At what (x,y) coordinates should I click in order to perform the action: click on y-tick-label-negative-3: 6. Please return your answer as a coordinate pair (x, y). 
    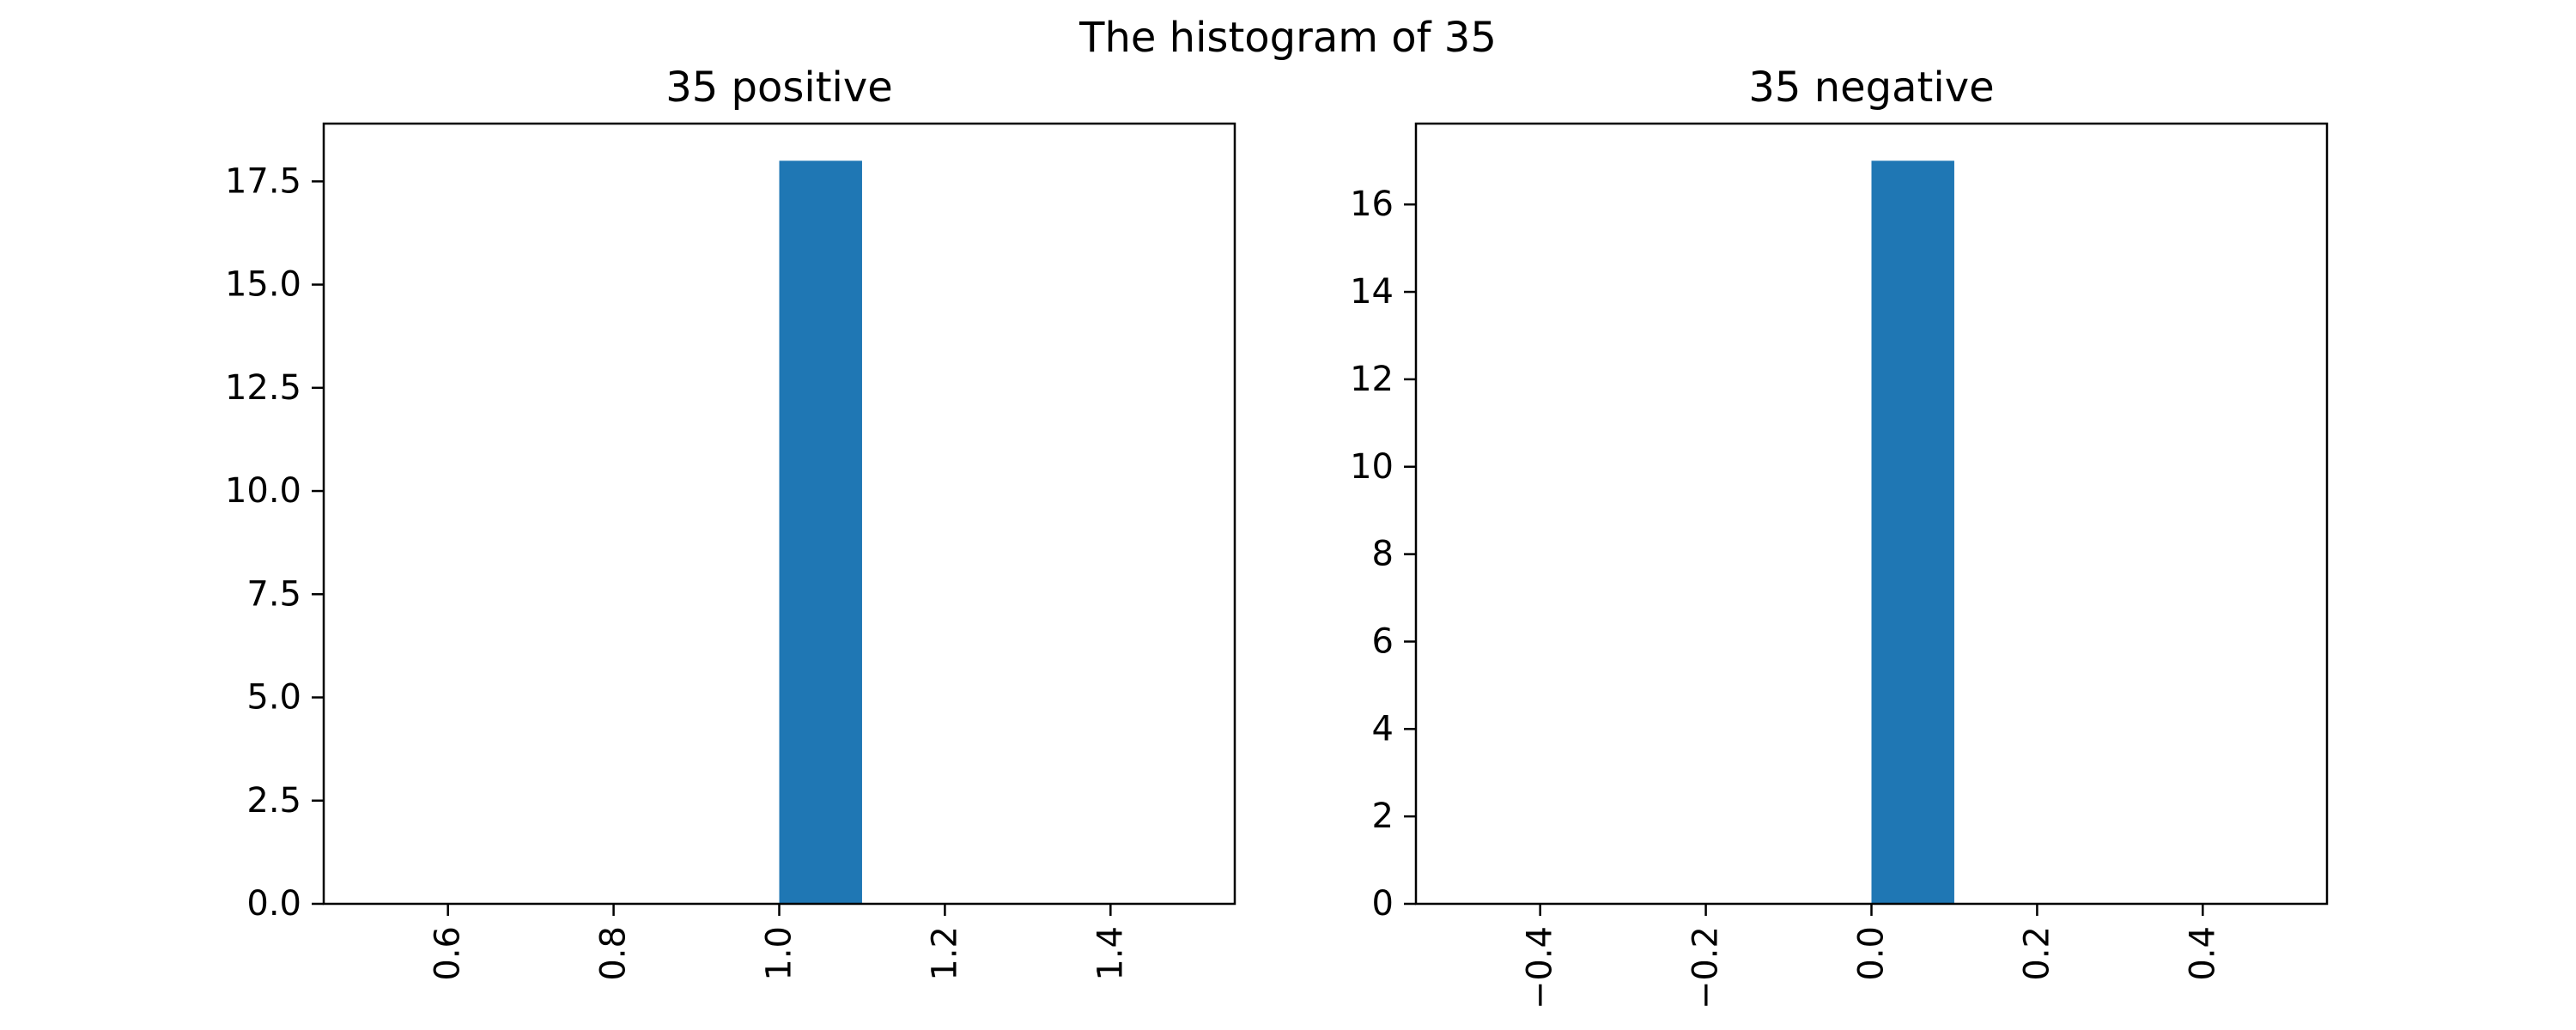
    Looking at the image, I should click on (1383, 641).